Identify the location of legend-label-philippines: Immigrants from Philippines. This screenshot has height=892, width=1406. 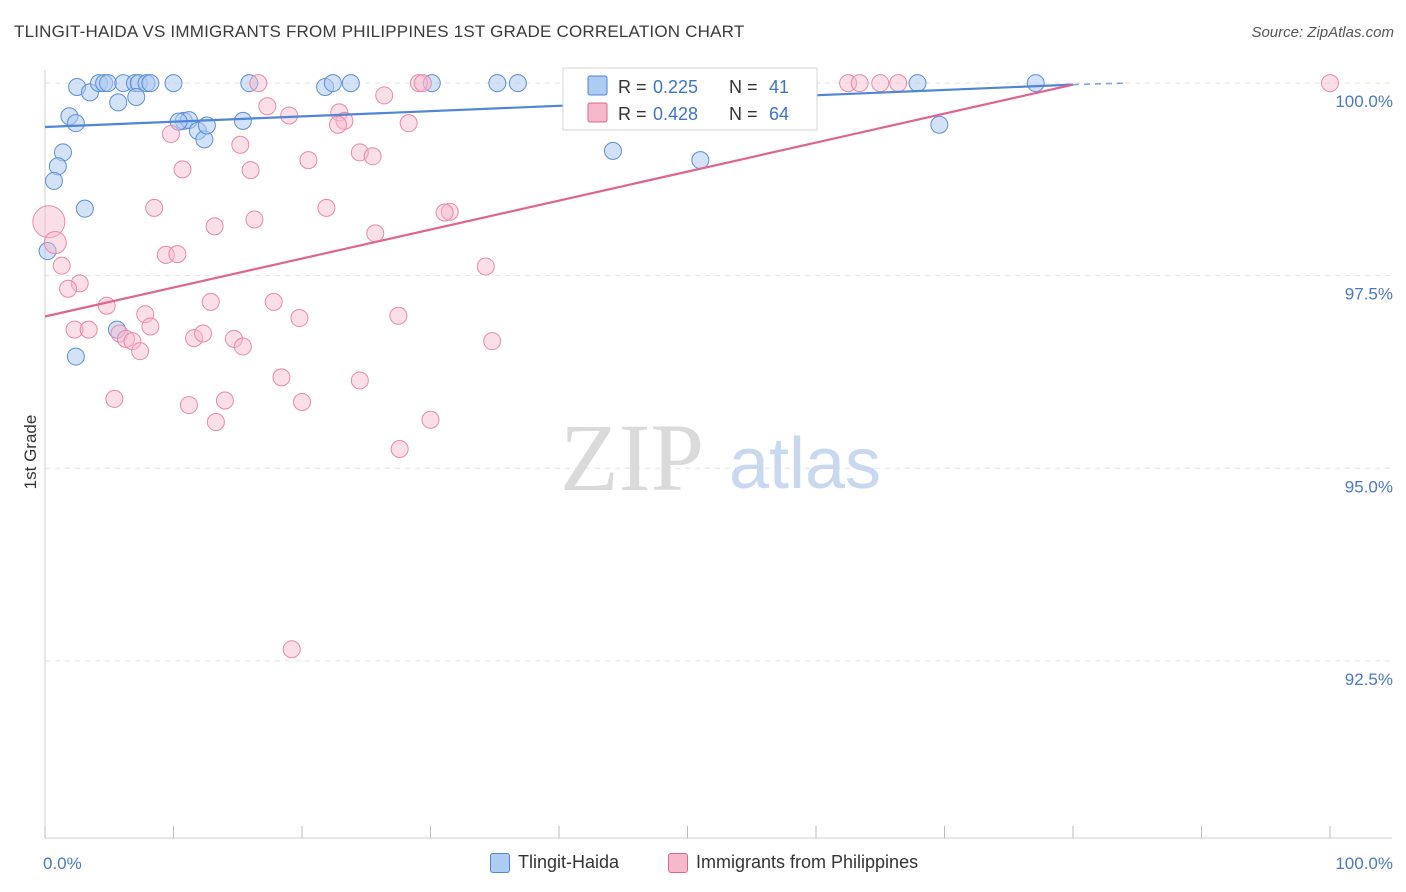
(807, 862).